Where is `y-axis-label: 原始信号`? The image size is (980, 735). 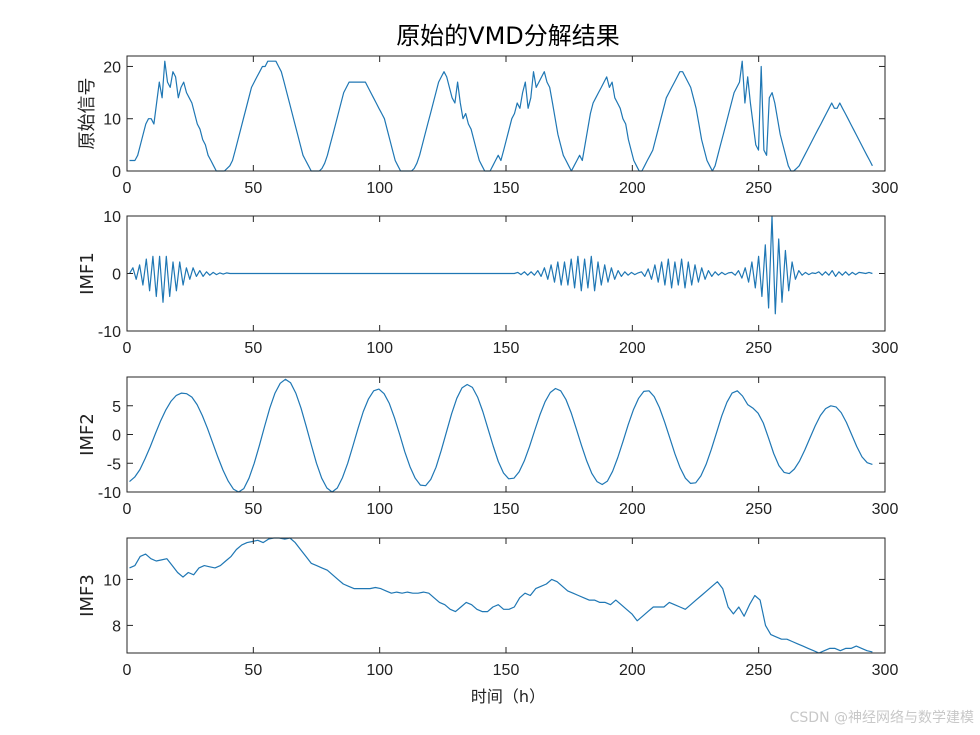
y-axis-label: 原始信号 is located at coordinates (87, 114).